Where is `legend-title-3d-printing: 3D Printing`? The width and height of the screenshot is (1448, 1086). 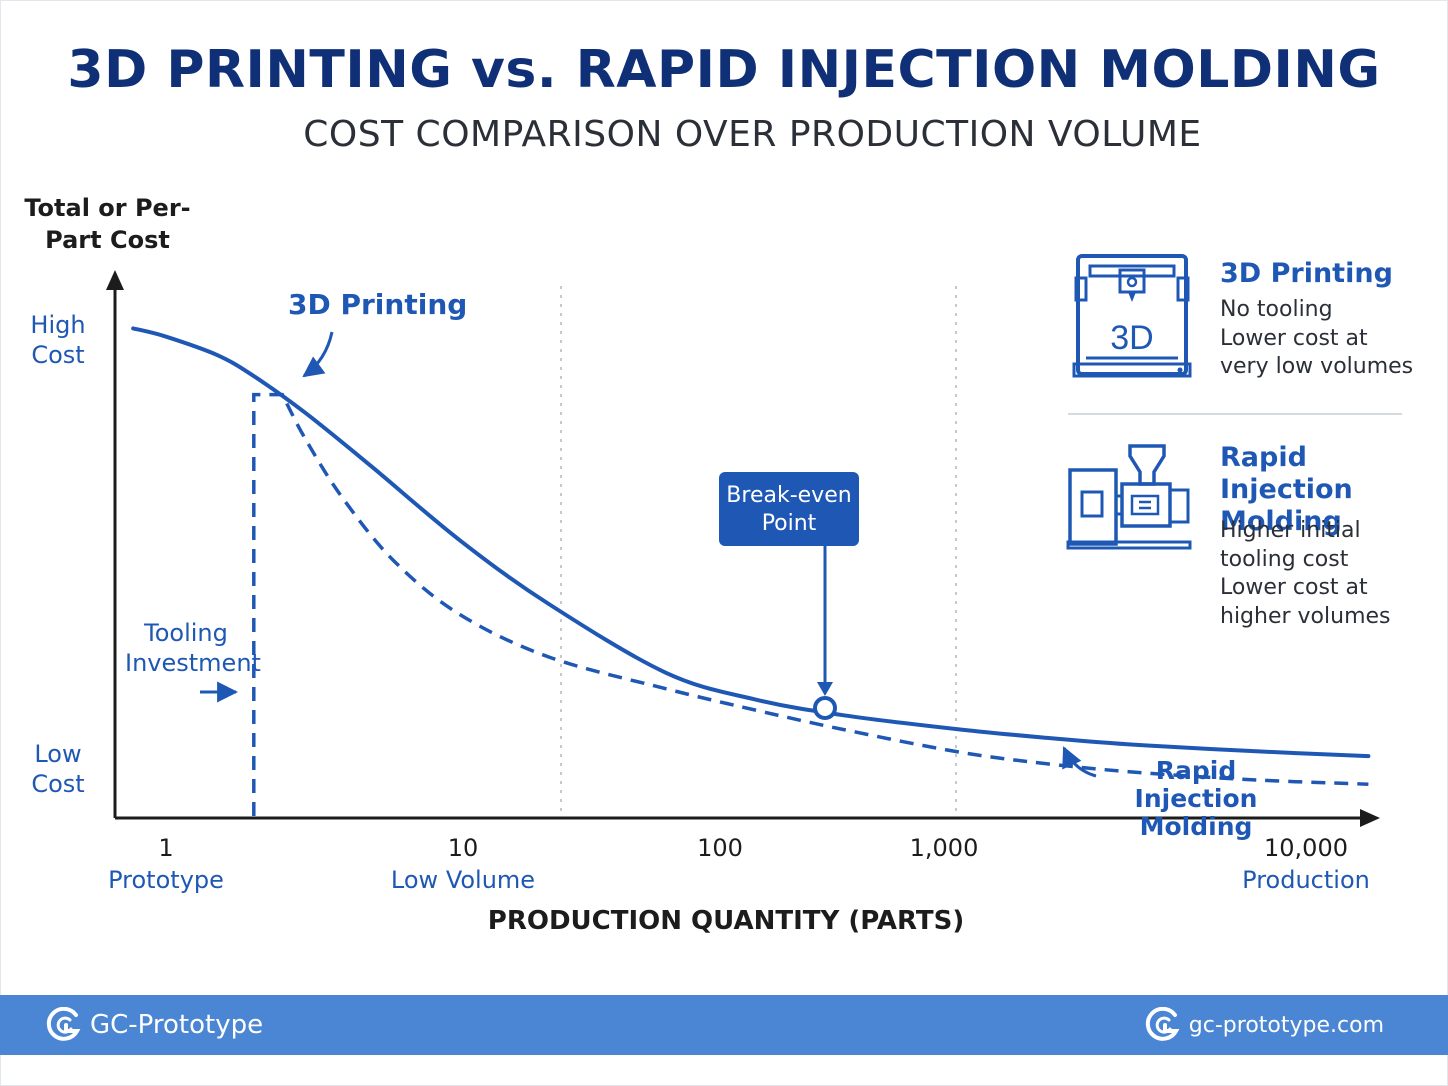 legend-title-3d-printing: 3D Printing is located at coordinates (1306, 273).